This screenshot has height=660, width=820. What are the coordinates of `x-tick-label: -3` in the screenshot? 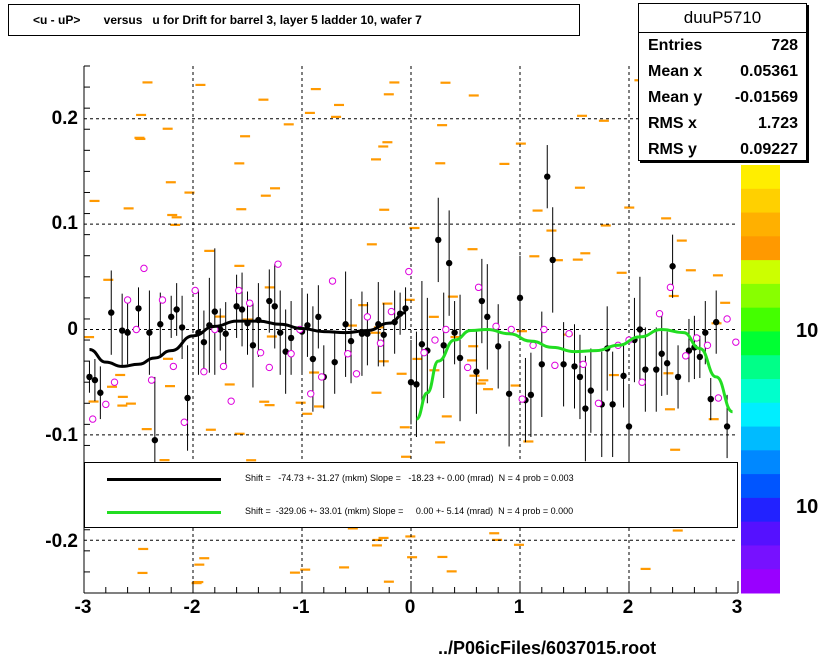 It's located at (83, 607).